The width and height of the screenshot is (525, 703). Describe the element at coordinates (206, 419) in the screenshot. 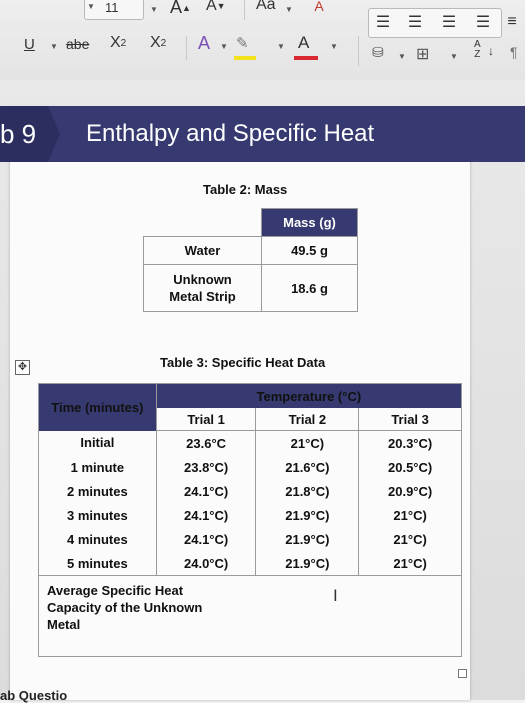

I see `trial-1-header: Trial 1` at that location.